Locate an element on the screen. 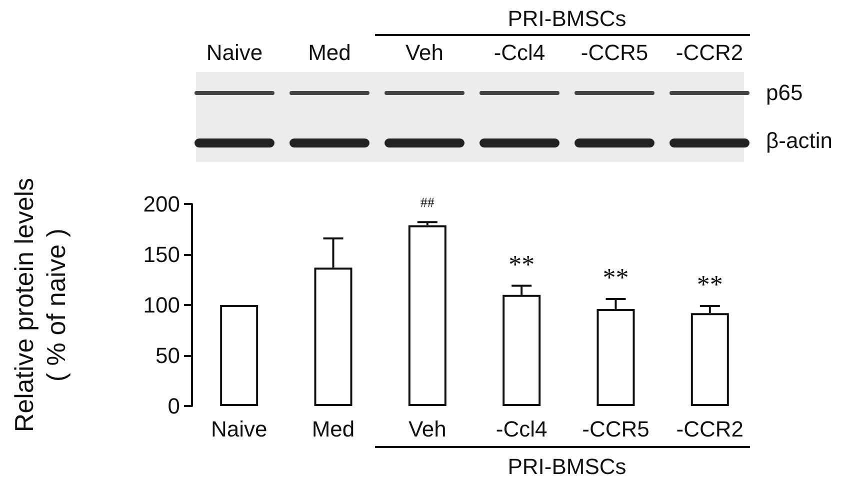 This screenshot has width=850, height=488. x-tick-label: Med is located at coordinates (333, 429).